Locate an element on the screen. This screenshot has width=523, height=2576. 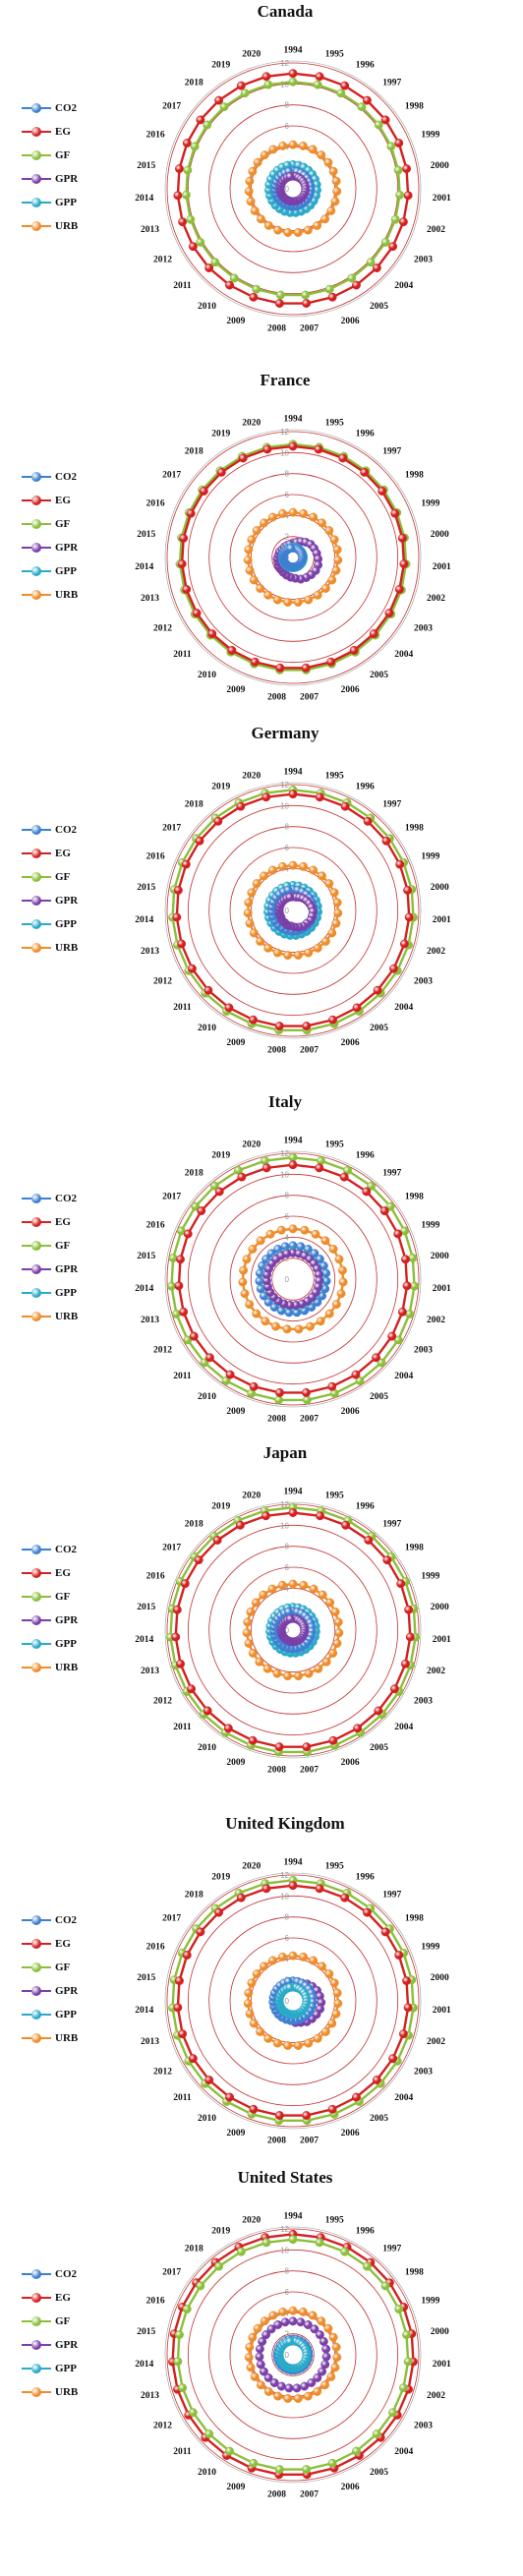
category-label: 2004 is located at coordinates (404, 286).